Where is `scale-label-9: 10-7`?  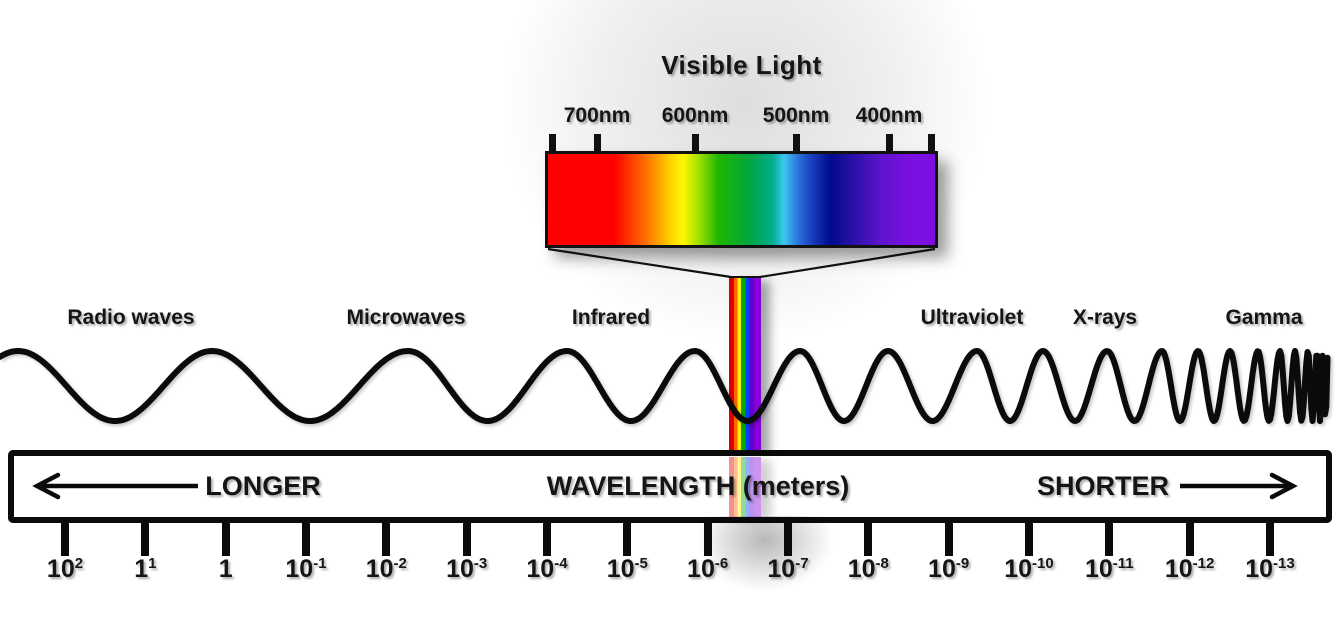
scale-label-9: 10-7 is located at coordinates (788, 569).